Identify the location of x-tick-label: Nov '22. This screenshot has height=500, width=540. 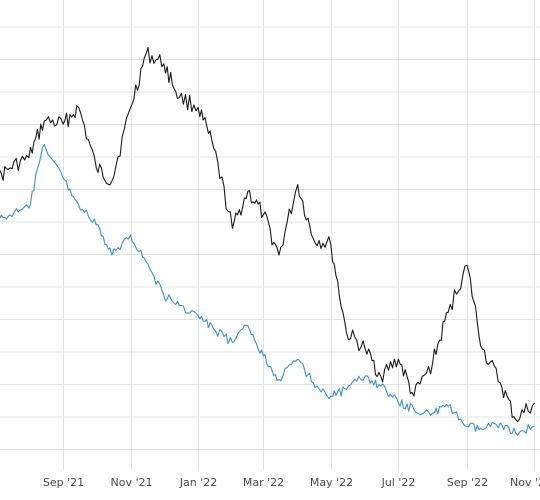
(525, 482).